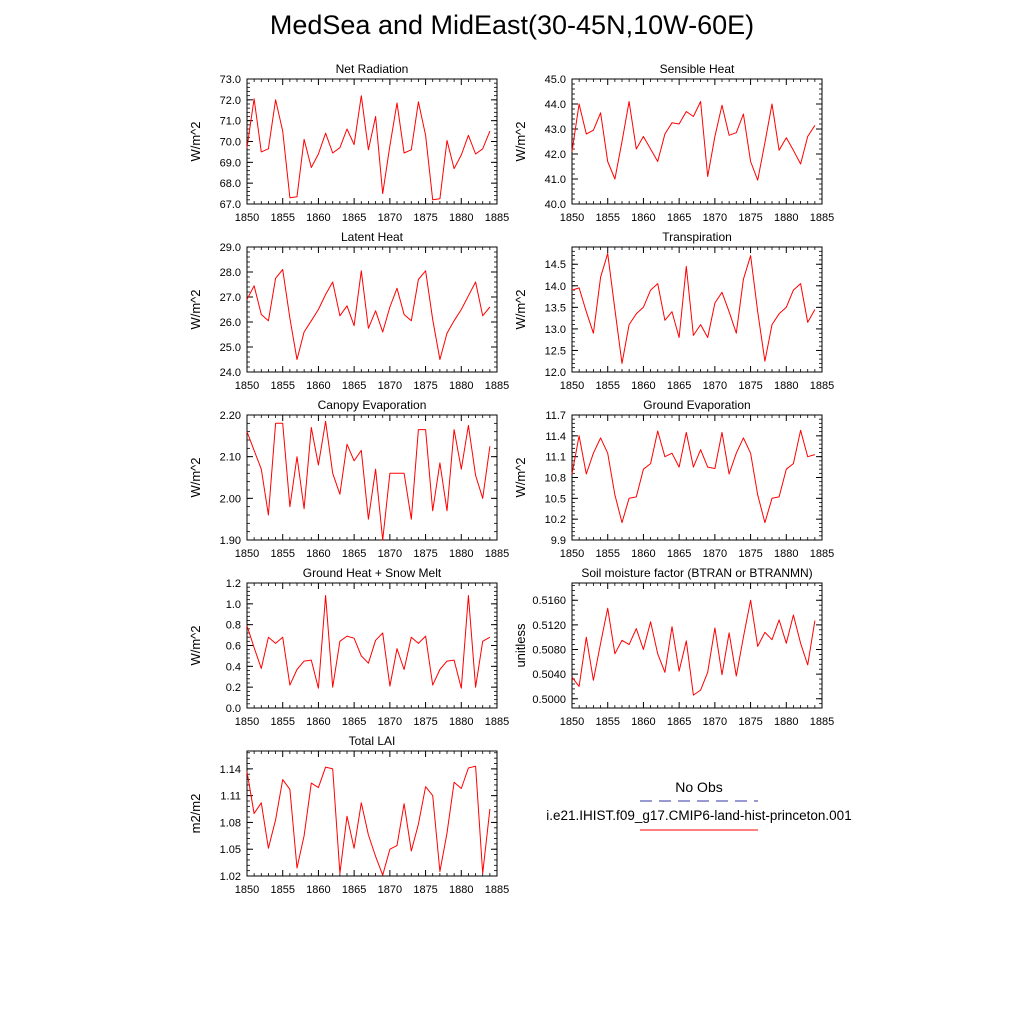  Describe the element at coordinates (230, 416) in the screenshot. I see `y-tick-label: 2.20` at that location.